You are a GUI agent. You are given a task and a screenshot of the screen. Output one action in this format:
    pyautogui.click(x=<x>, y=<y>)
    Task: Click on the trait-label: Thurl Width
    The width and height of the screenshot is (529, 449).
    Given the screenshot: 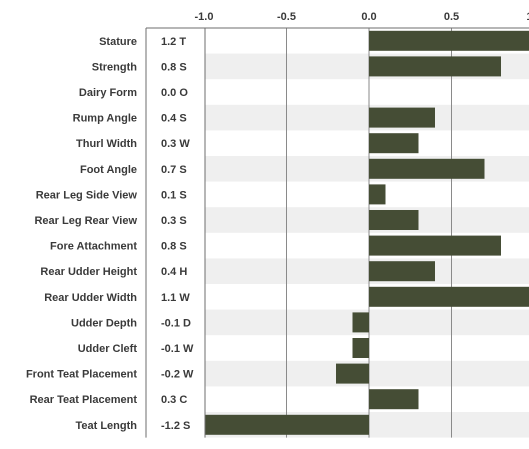 What is the action you would take?
    pyautogui.click(x=106, y=144)
    